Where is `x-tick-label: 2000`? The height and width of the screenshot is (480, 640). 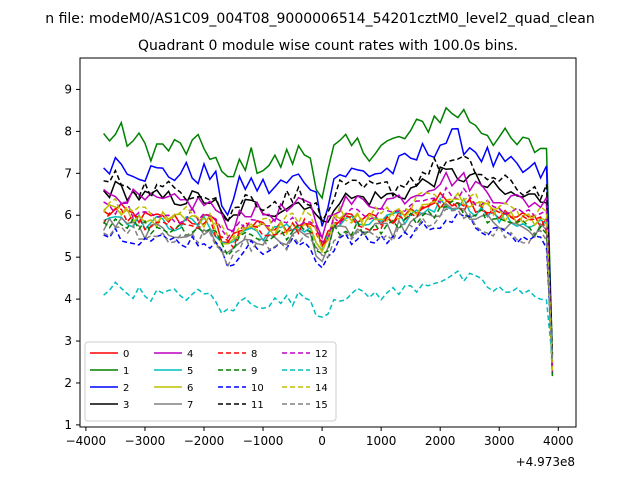 x-tick-label: 2000 is located at coordinates (440, 441).